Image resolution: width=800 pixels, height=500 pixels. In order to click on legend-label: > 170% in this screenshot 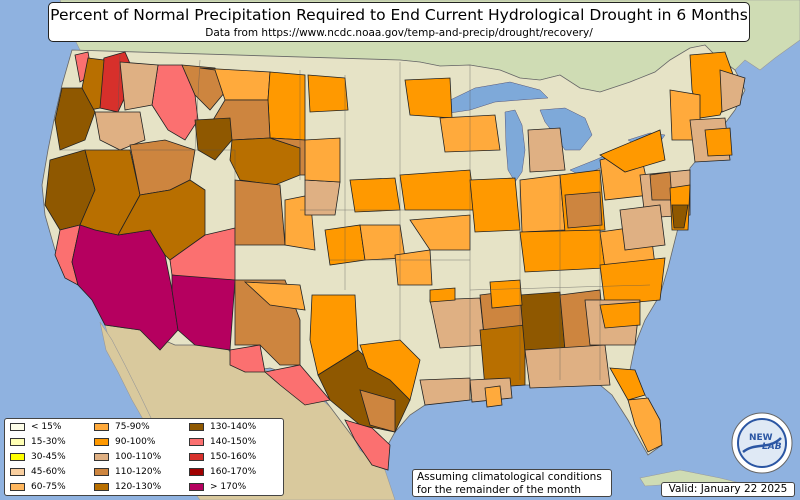, I will do `click(228, 487)`.